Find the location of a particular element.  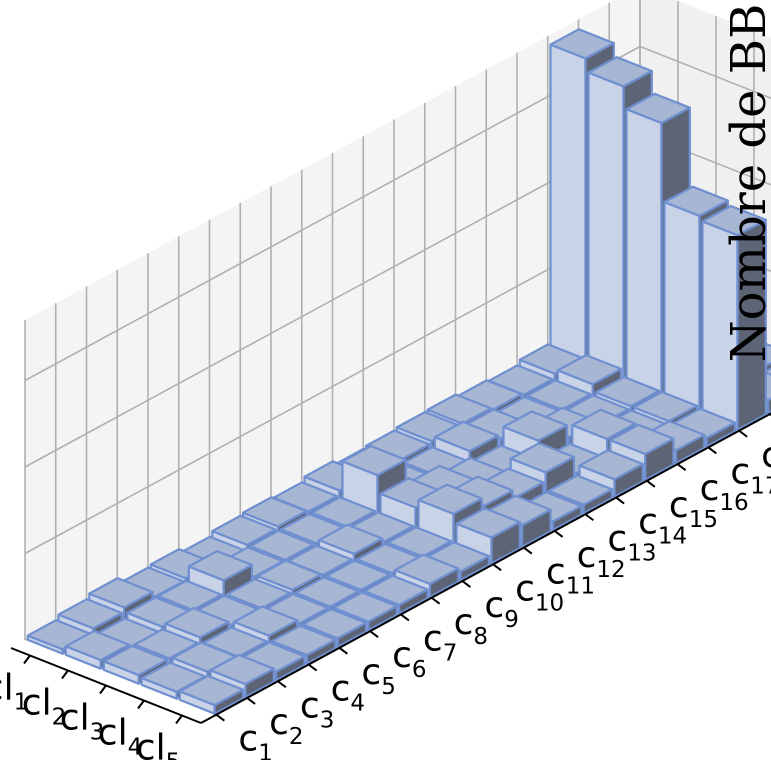

cl-tick-label: cl2 is located at coordinates (44, 707).